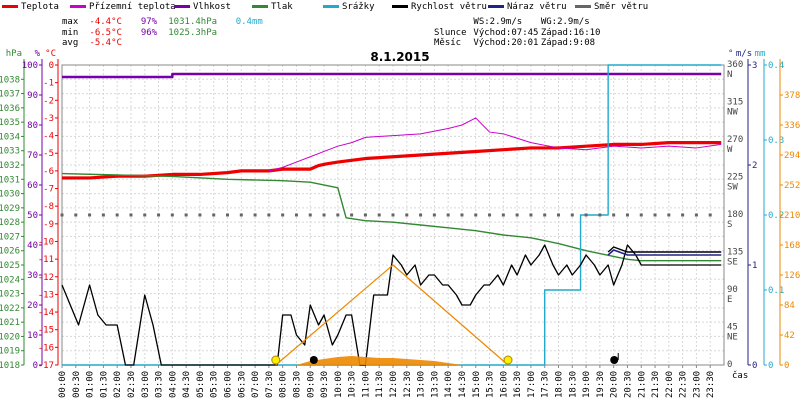 The height and width of the screenshot is (400, 800). I want to click on axis-orange-tick-label: 84, so click(789, 306).